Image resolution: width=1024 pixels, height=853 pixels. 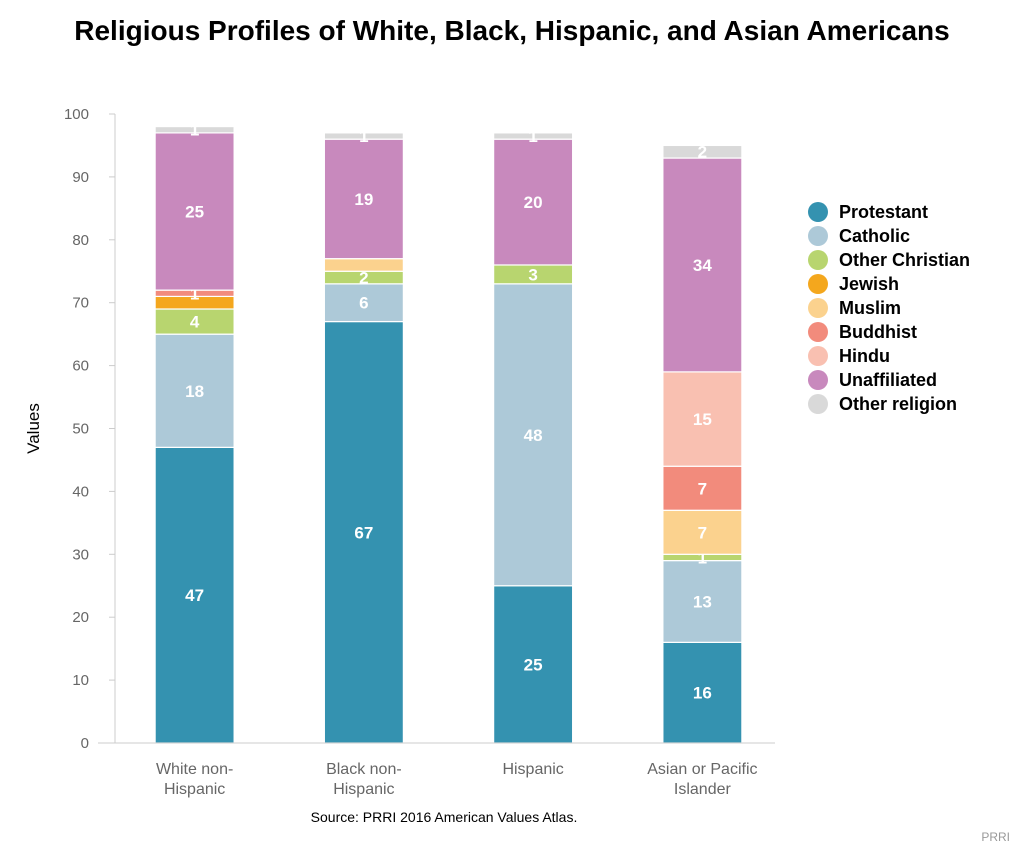 What do you see at coordinates (80, 491) in the screenshot?
I see `y-tick-label: 40` at bounding box center [80, 491].